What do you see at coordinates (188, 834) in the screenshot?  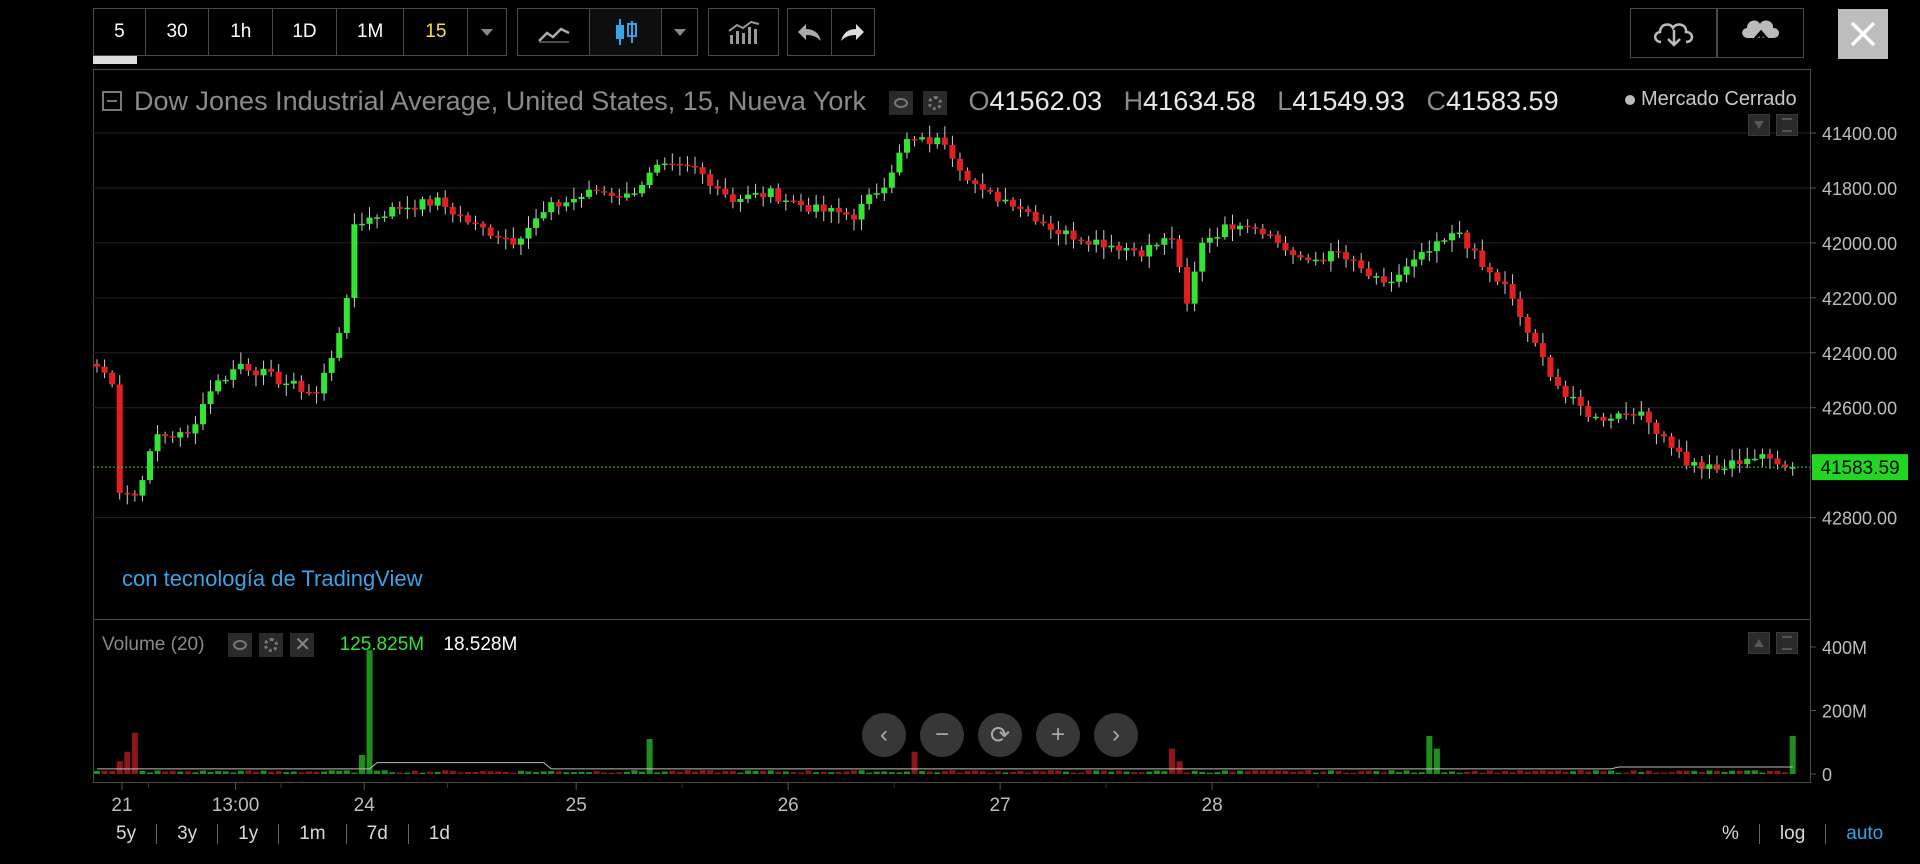 I see `range-3y: 3y` at bounding box center [188, 834].